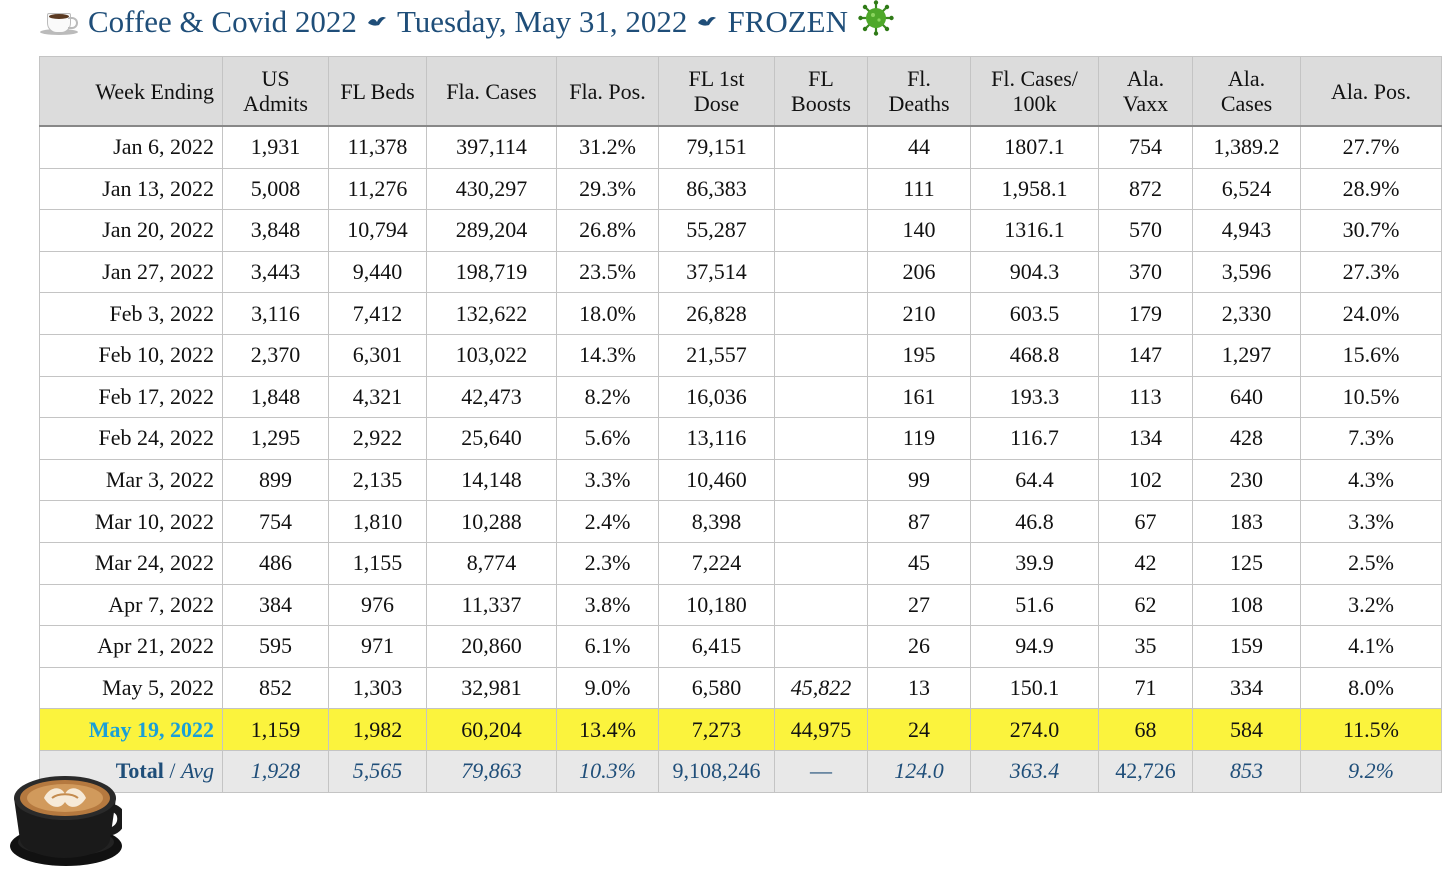 This screenshot has width=1456, height=878. Describe the element at coordinates (491, 355) in the screenshot. I see `table-cell: 103,022` at that location.